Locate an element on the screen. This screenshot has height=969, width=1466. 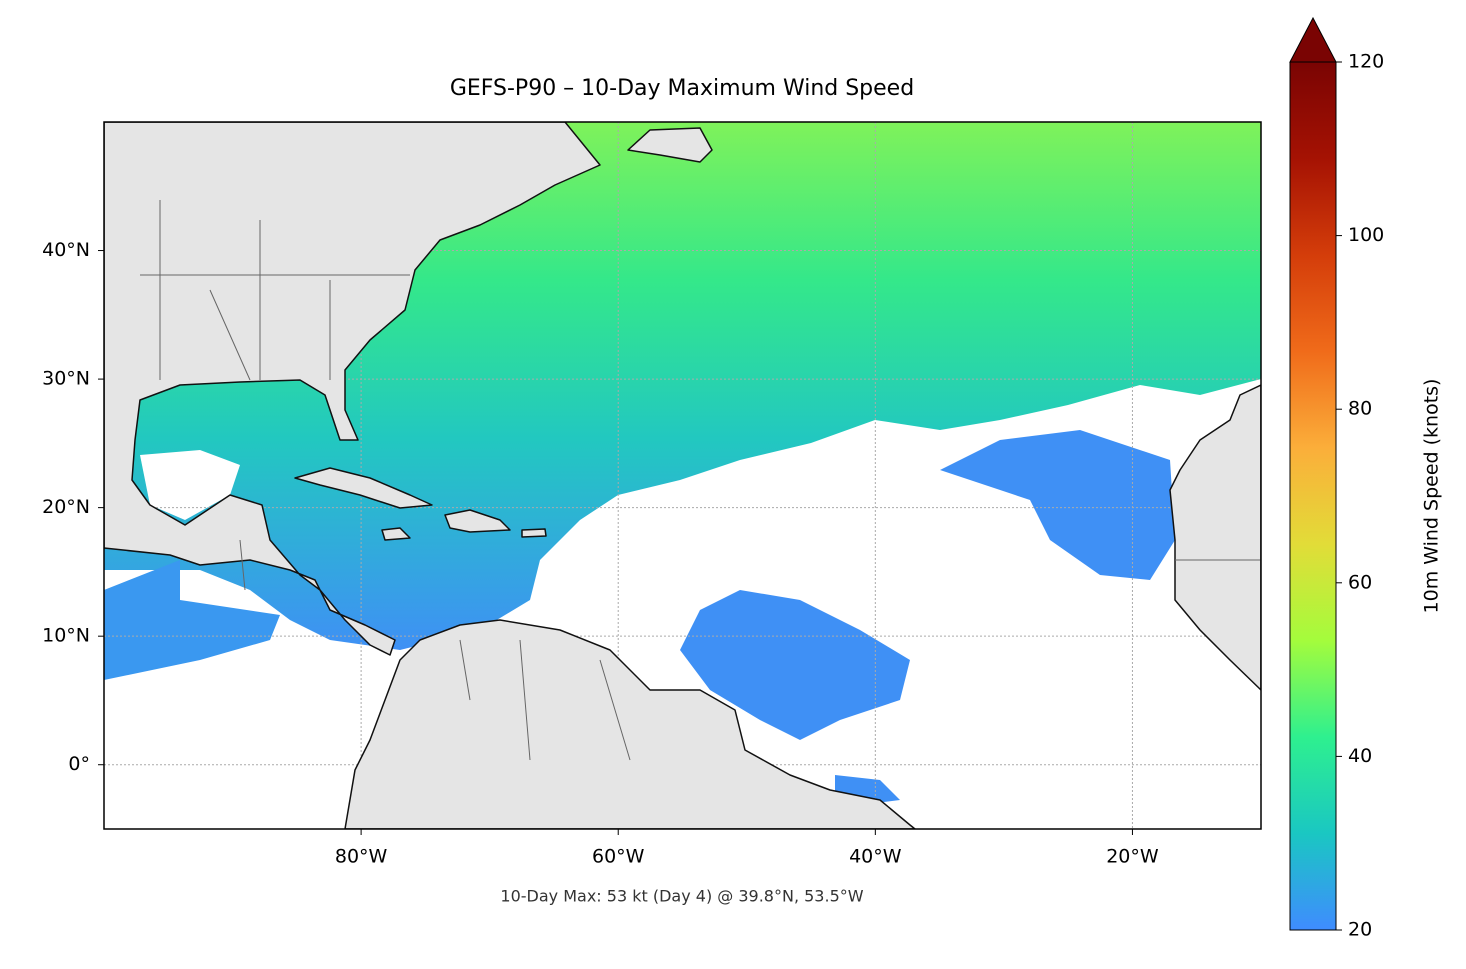
puerto-rico is located at coordinates (534, 533).